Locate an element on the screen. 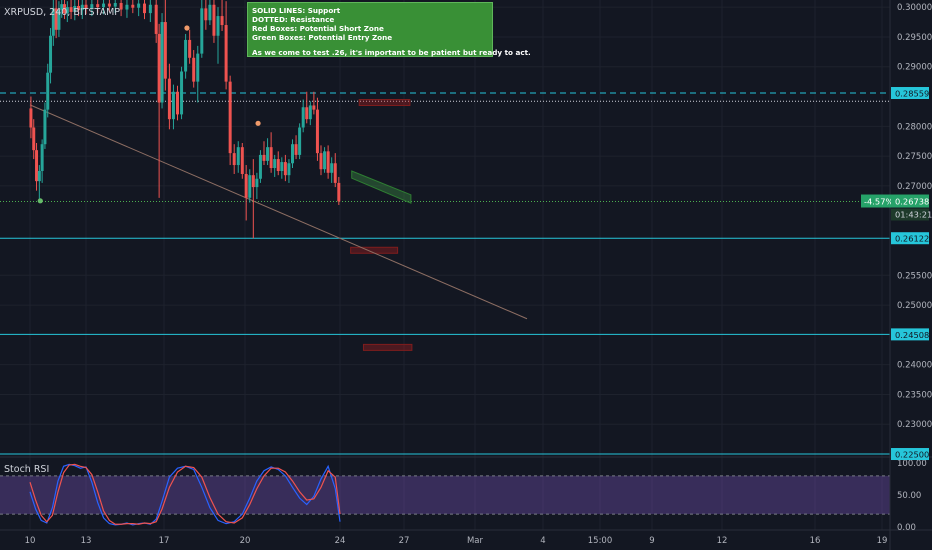 Image resolution: width=932 pixels, height=550 pixels. price-tick-label: 0.25500 is located at coordinates (914, 276).